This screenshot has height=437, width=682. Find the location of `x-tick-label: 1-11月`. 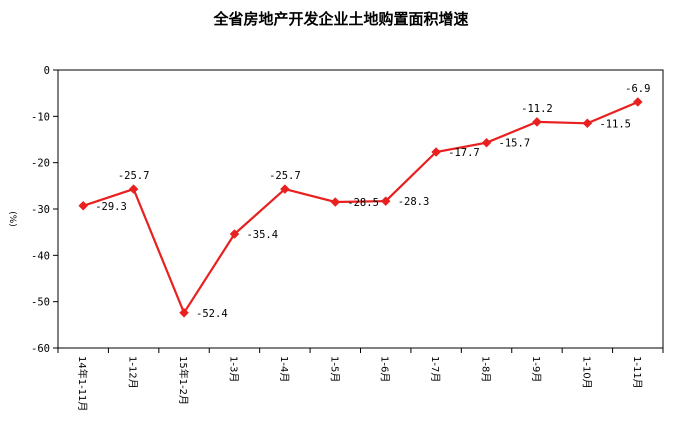

x-tick-label: 1-11月 is located at coordinates (637, 372).